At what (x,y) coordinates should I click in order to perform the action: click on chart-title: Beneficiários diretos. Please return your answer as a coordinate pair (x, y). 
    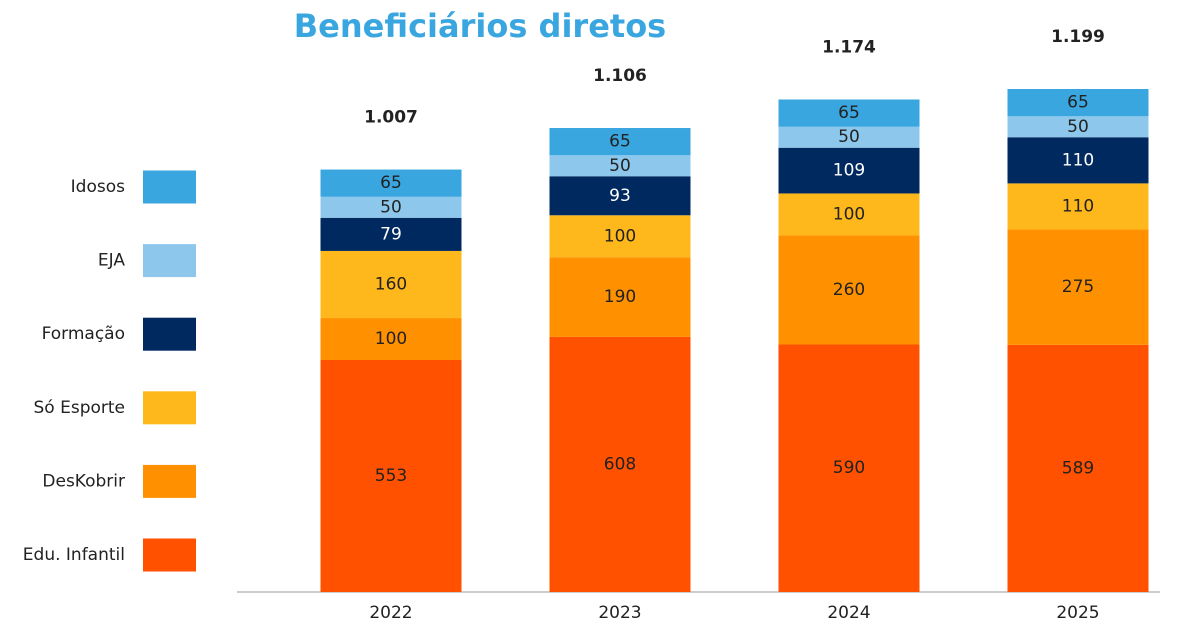
    Looking at the image, I should click on (480, 26).